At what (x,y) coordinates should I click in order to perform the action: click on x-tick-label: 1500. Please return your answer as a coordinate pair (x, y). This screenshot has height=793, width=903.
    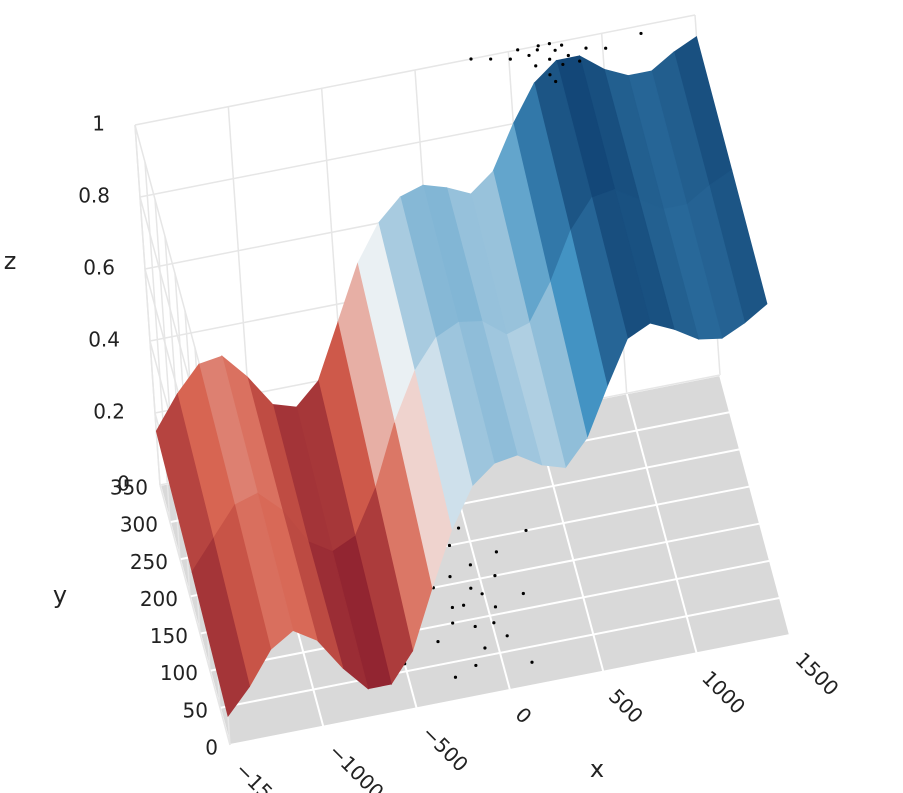
    Looking at the image, I should click on (817, 673).